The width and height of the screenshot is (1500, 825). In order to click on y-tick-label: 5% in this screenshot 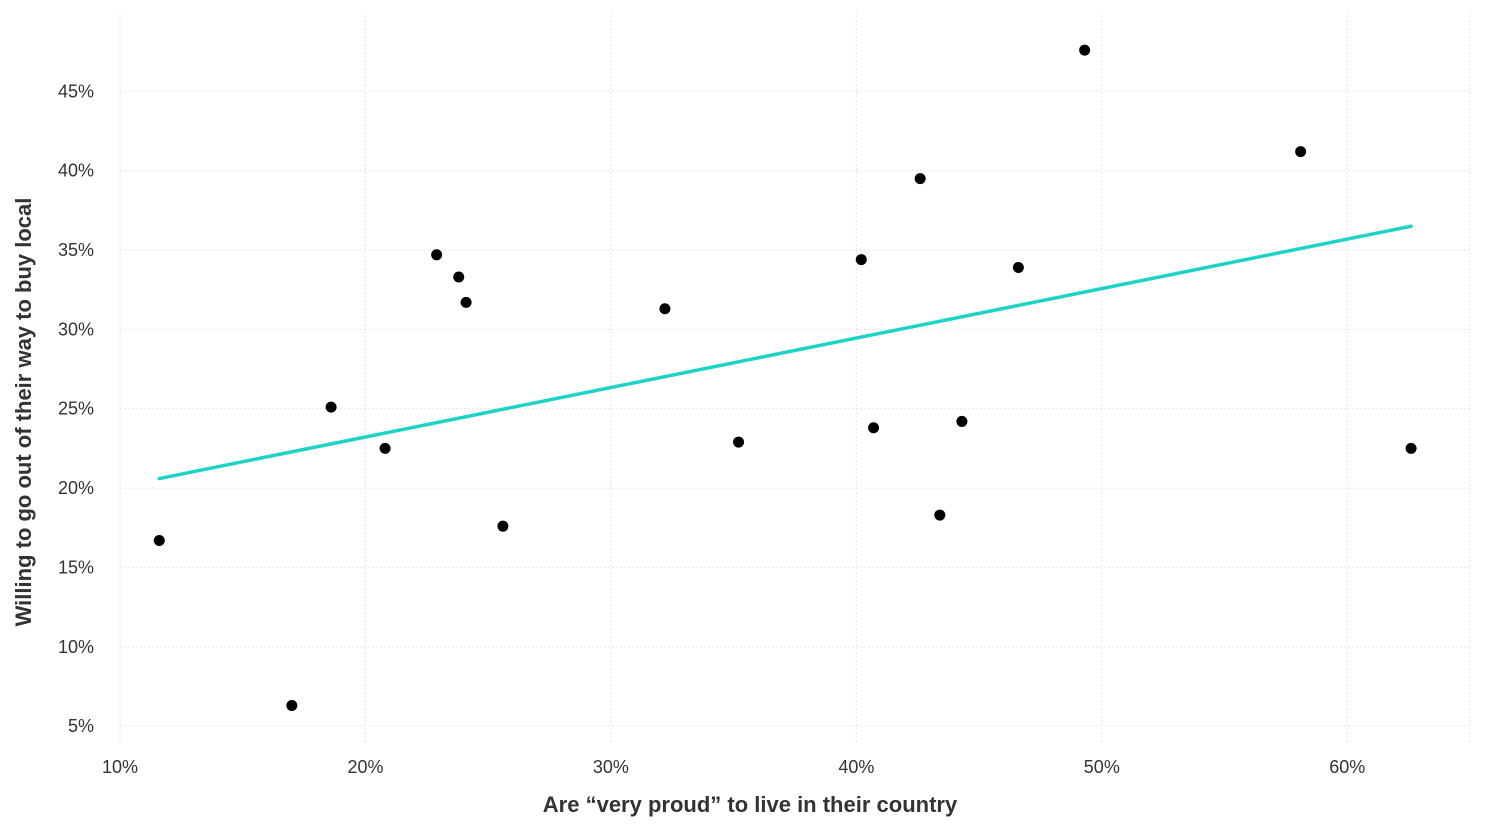, I will do `click(81, 726)`.